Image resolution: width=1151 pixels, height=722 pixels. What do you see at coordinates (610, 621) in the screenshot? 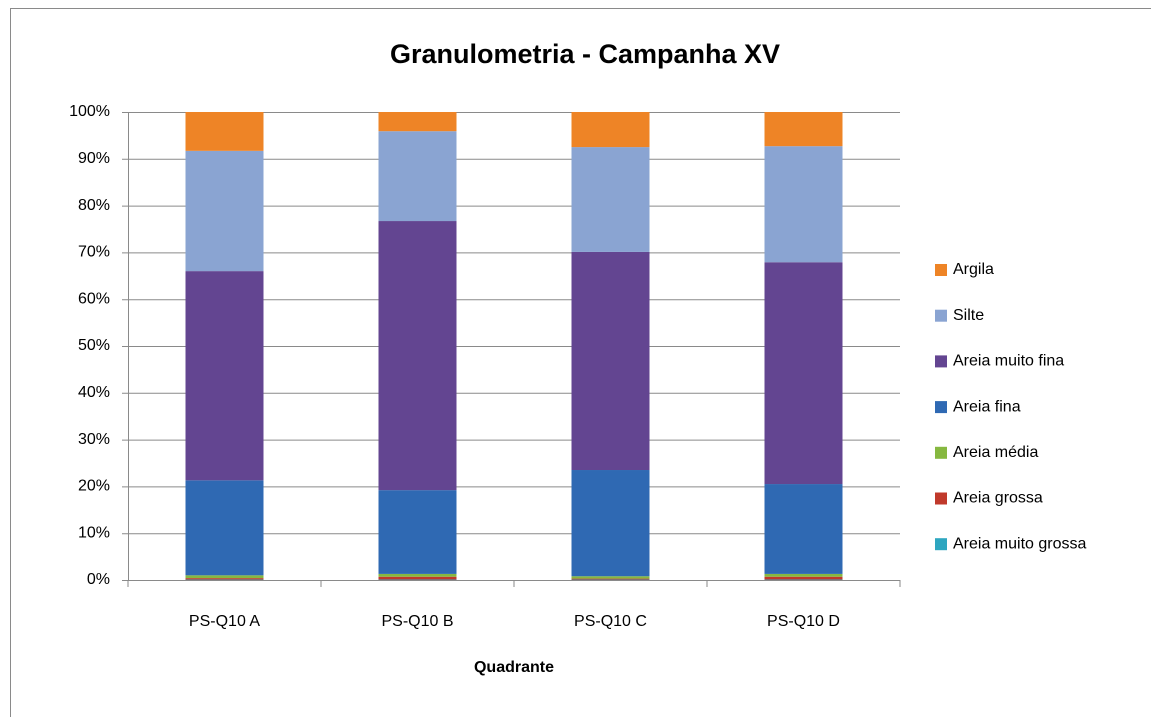
I see `x-tick-label: PS-Q10 C` at bounding box center [610, 621].